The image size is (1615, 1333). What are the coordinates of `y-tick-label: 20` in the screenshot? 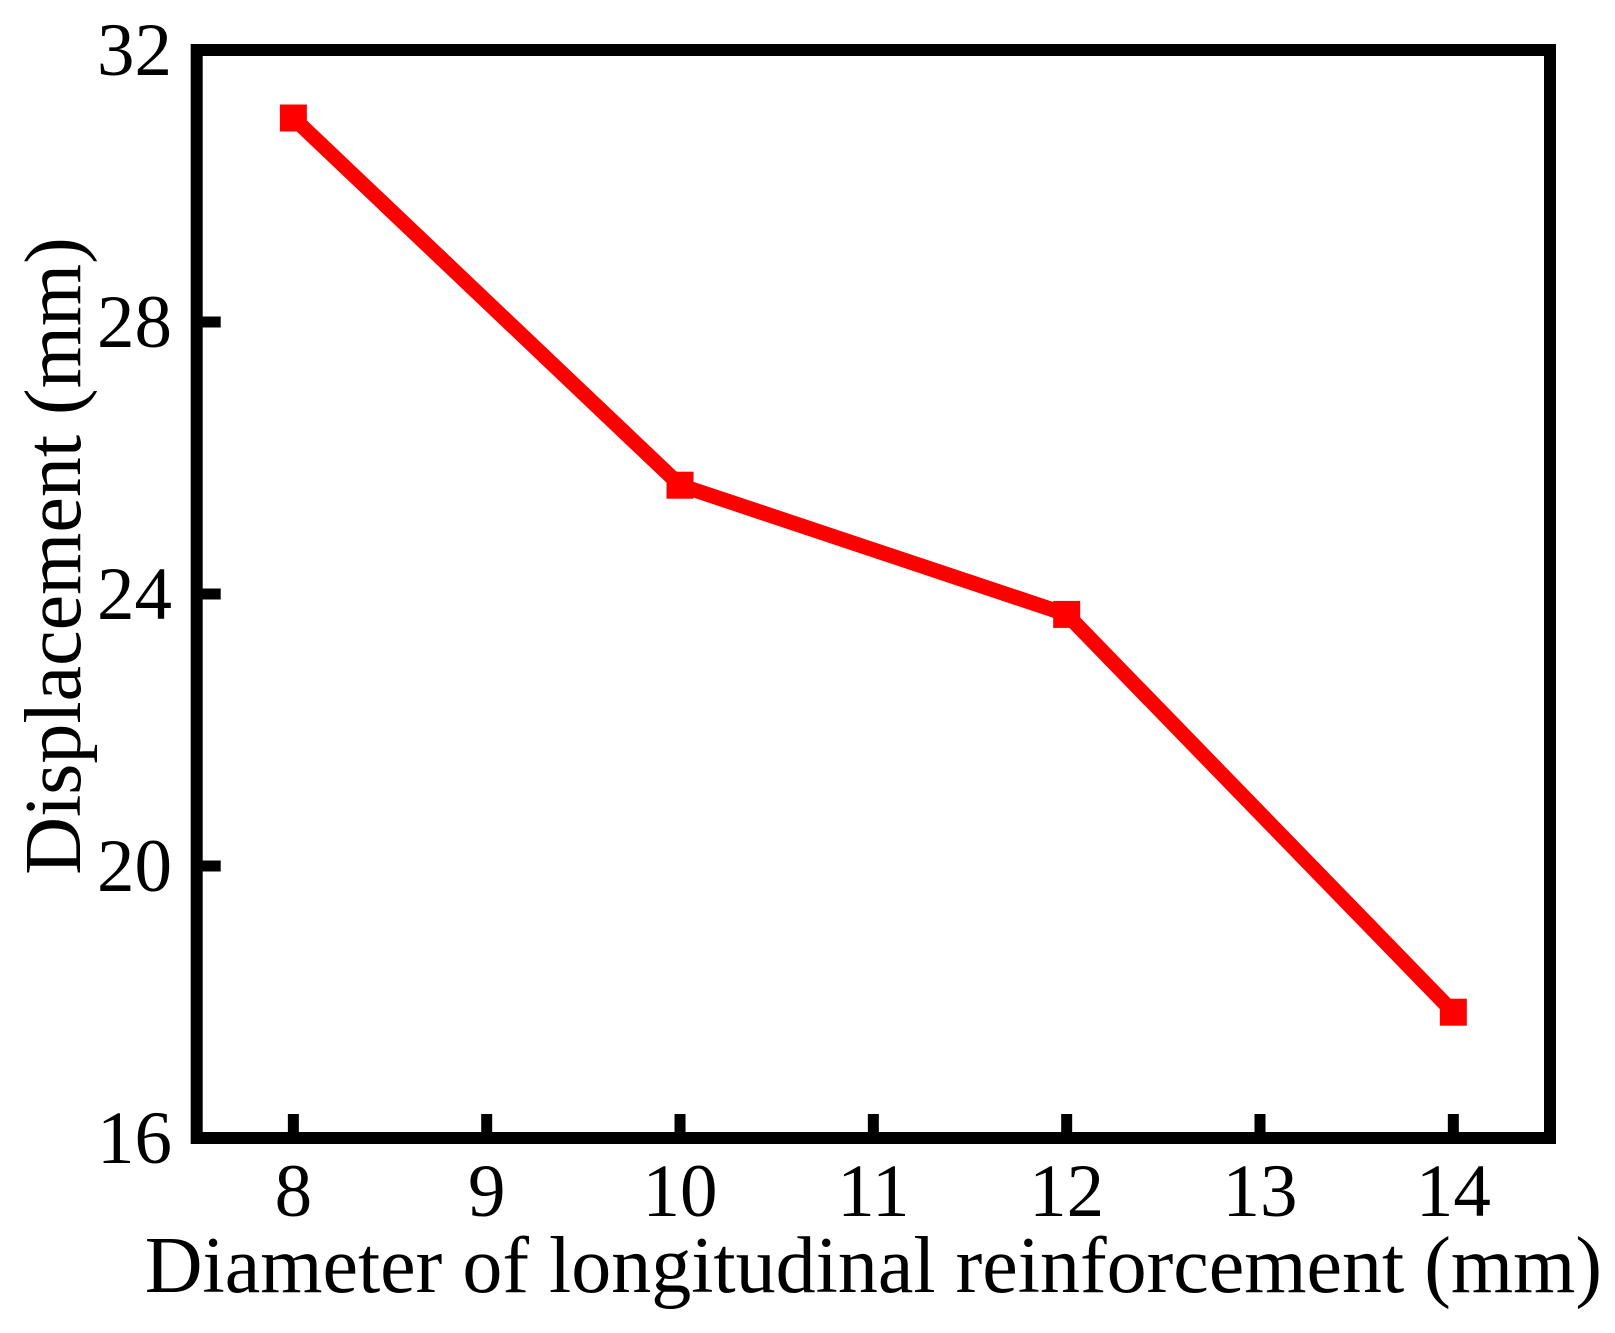 It's located at (134, 866).